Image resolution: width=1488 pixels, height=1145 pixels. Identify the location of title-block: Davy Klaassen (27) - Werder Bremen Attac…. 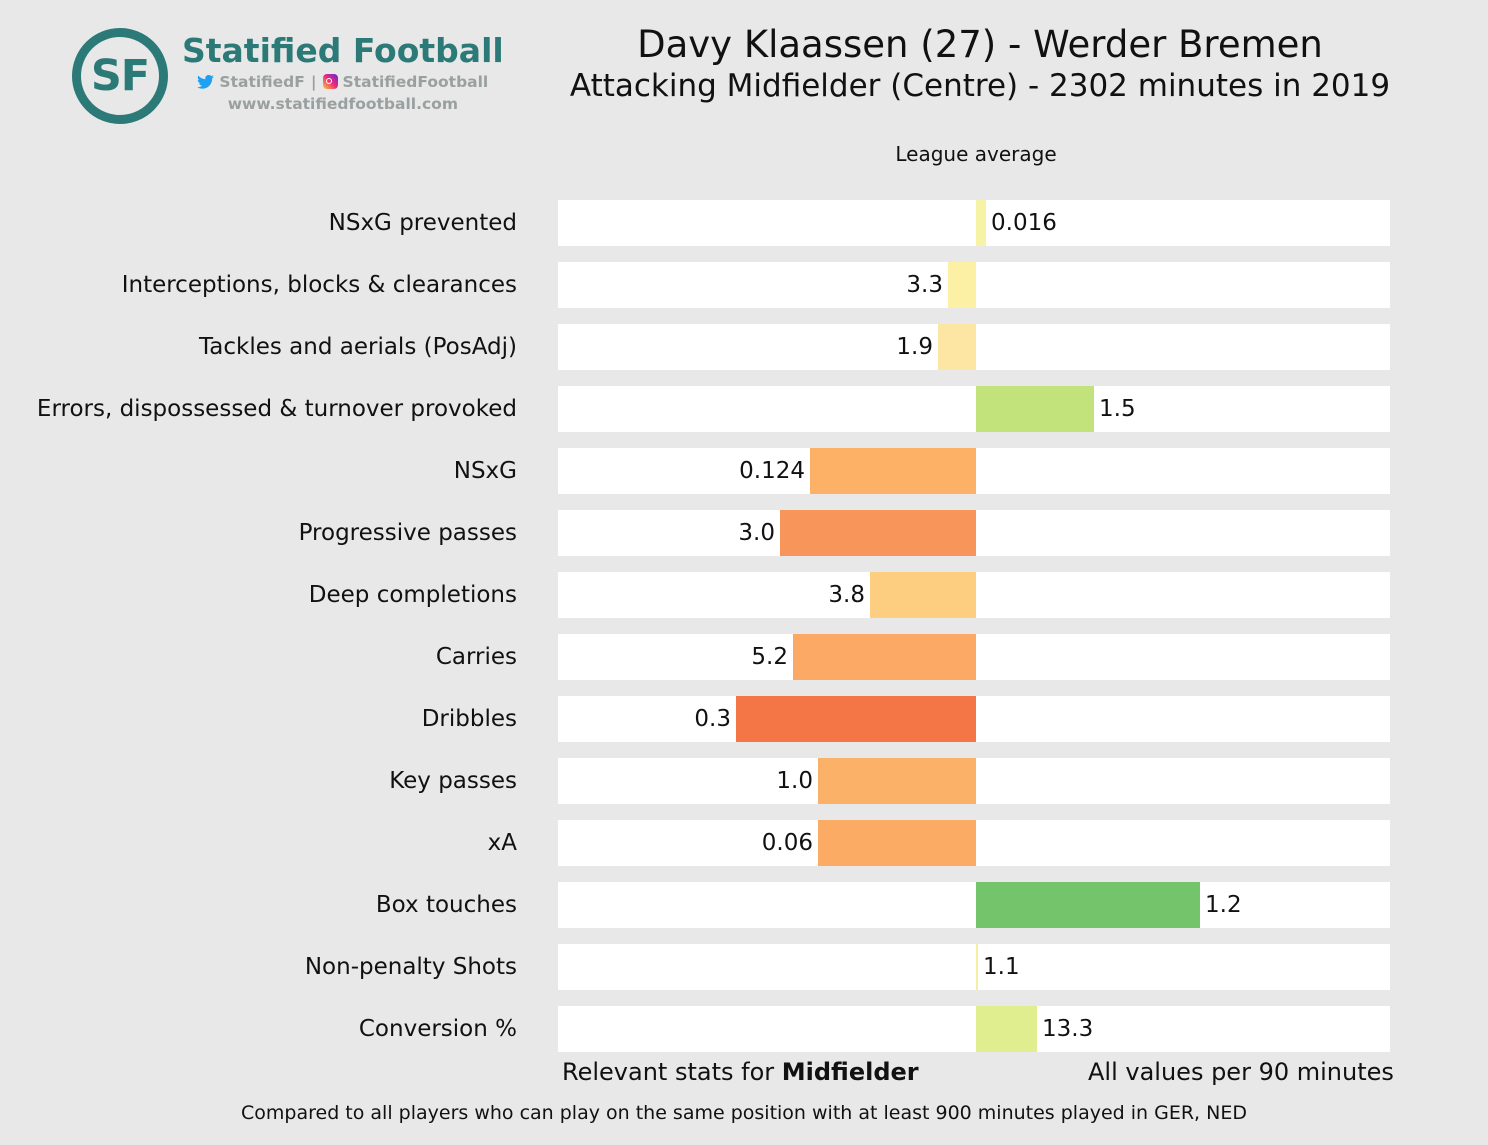
(980, 64).